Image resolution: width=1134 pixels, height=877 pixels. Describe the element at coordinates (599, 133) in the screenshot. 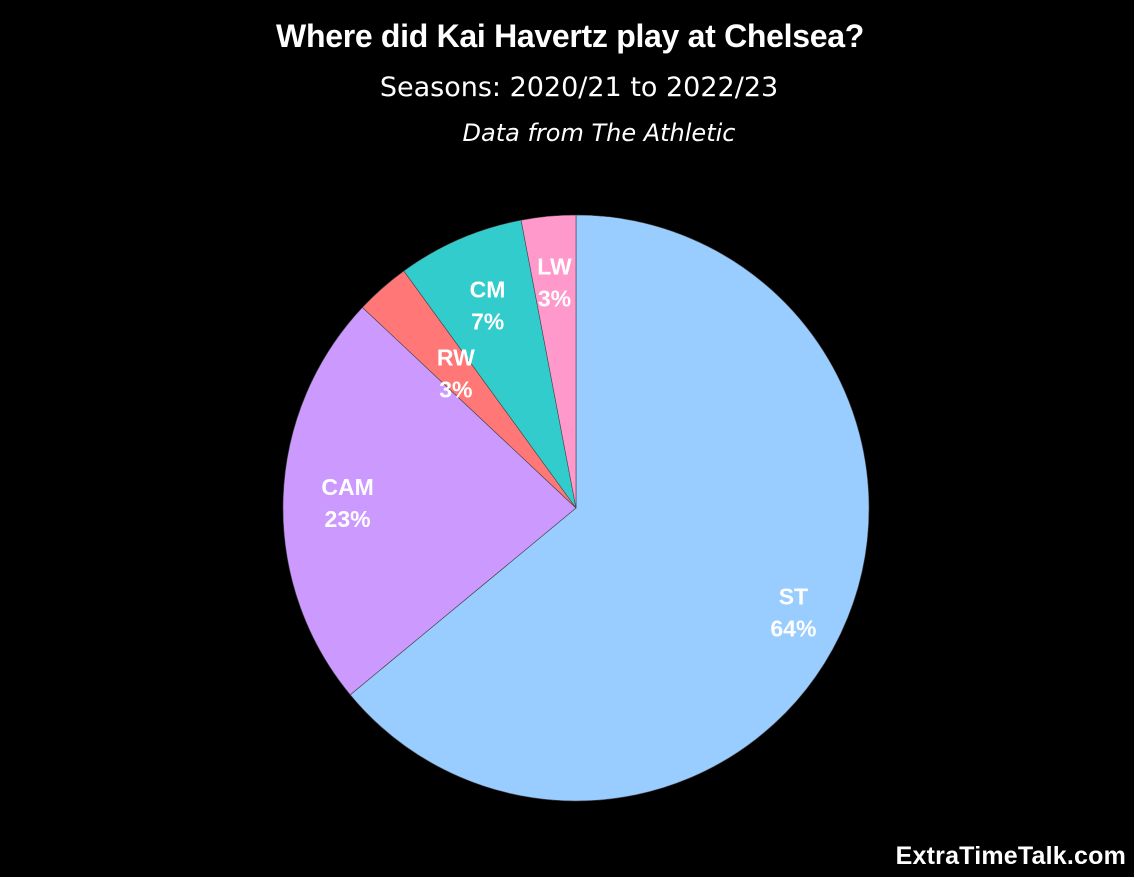

I see `chart-source-note: Data from The Athletic` at that location.